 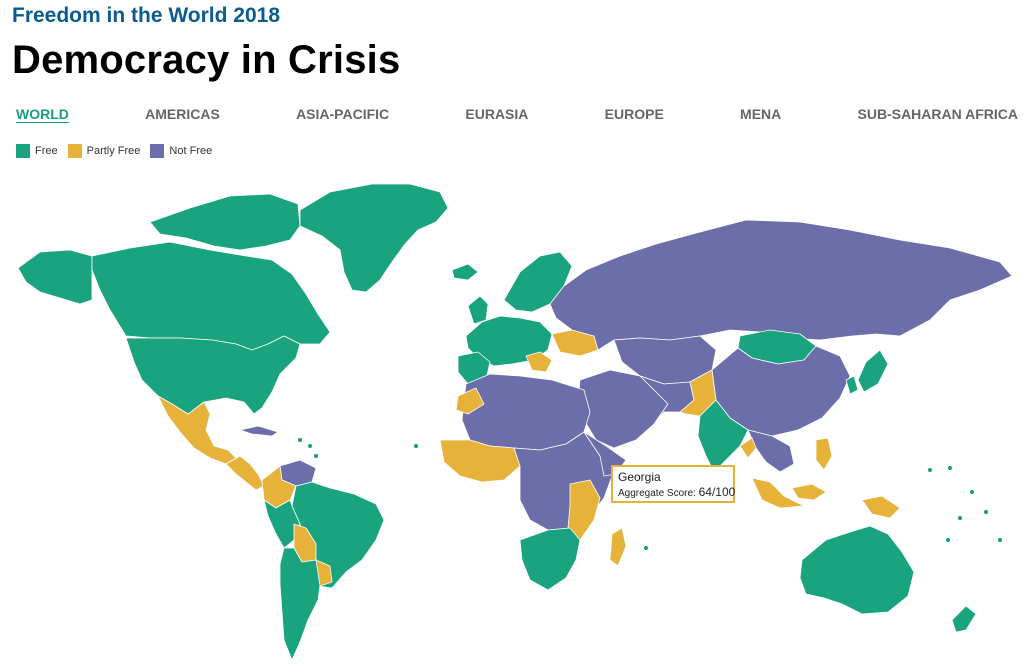 I want to click on region-argentina-chile, so click(x=300, y=604).